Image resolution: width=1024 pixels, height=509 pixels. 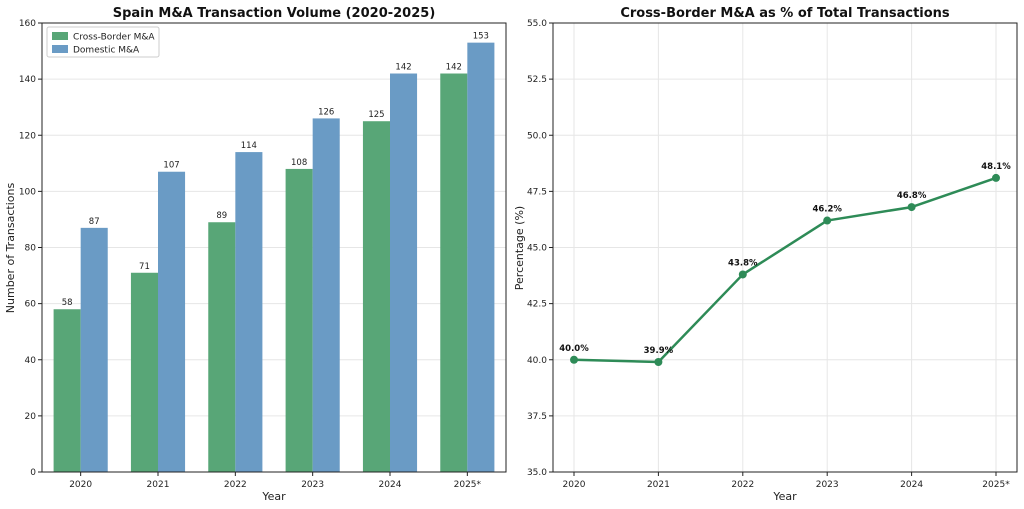 What do you see at coordinates (27, 192) in the screenshot?
I see `y-tick-label: 100` at bounding box center [27, 192].